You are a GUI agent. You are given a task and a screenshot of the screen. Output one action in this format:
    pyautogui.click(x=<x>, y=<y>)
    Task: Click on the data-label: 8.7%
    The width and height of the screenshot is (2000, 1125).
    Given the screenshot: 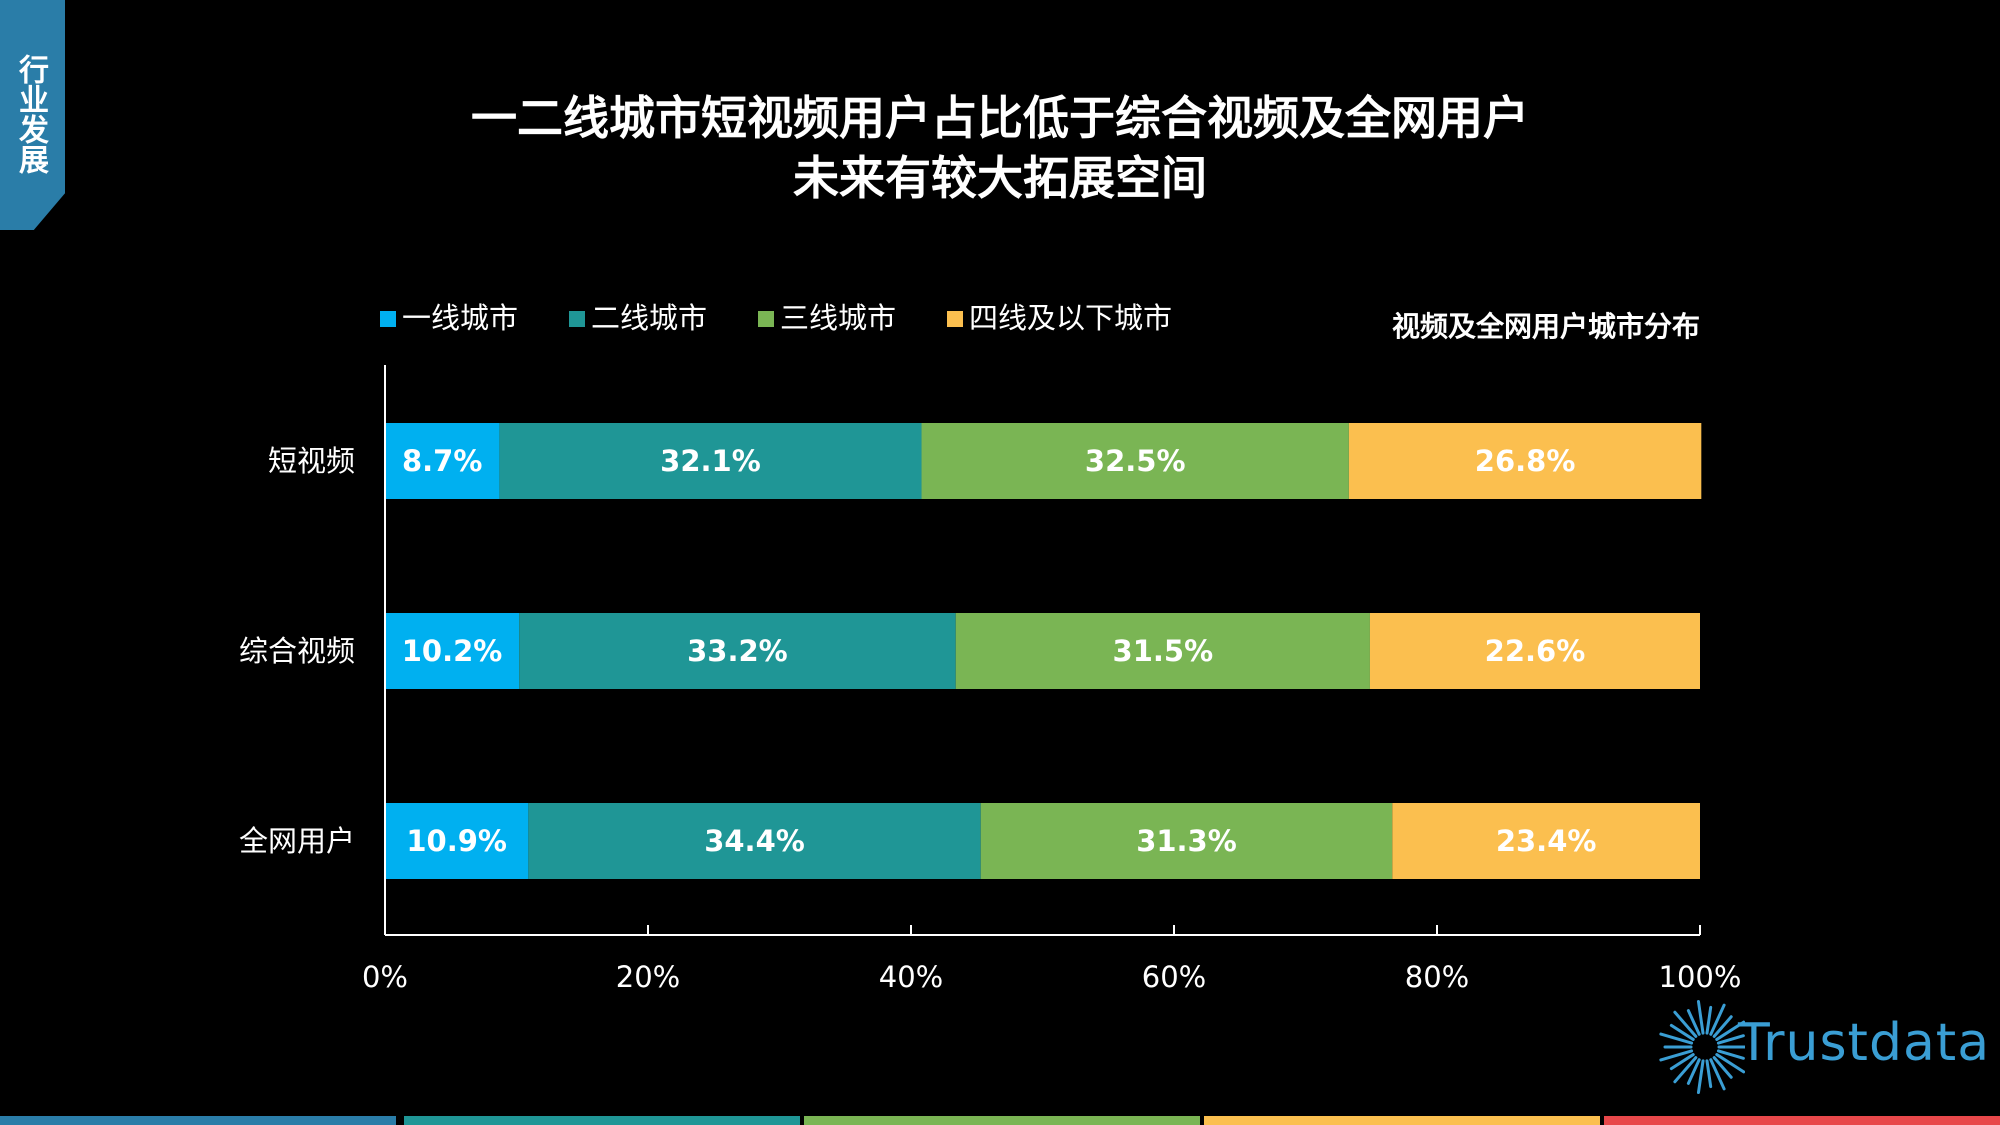 What is the action you would take?
    pyautogui.click(x=442, y=461)
    